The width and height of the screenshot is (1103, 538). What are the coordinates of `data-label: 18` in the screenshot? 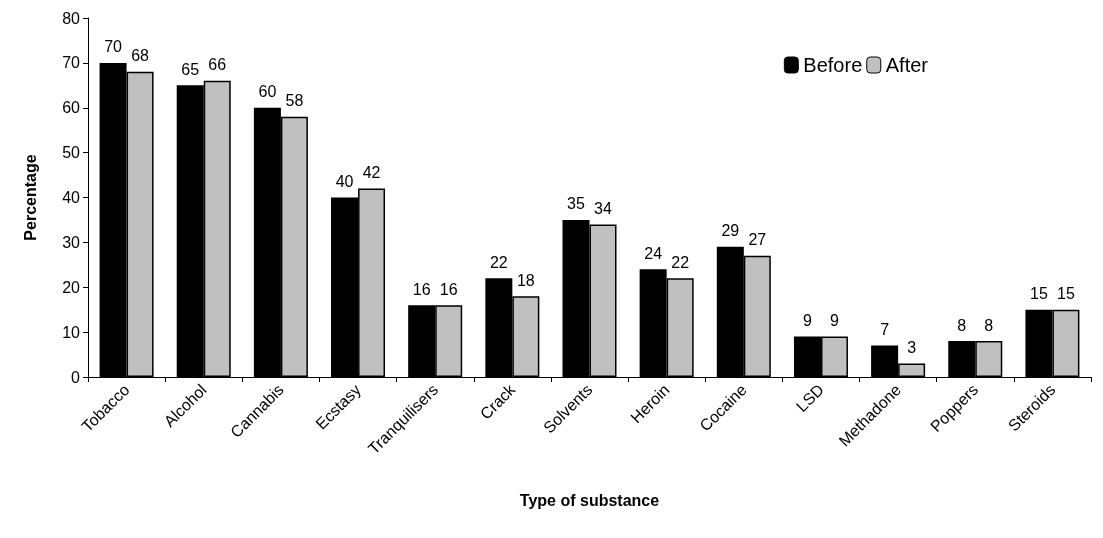 It's located at (525, 280).